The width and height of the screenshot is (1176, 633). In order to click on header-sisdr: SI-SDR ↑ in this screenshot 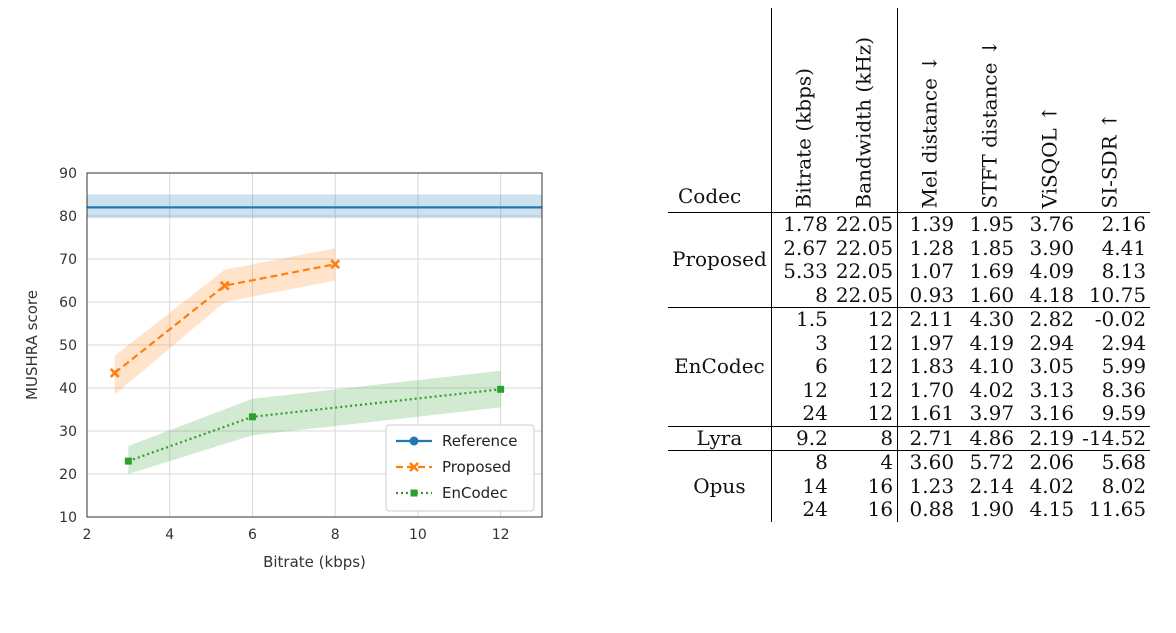, I will do `click(1114, 110)`.